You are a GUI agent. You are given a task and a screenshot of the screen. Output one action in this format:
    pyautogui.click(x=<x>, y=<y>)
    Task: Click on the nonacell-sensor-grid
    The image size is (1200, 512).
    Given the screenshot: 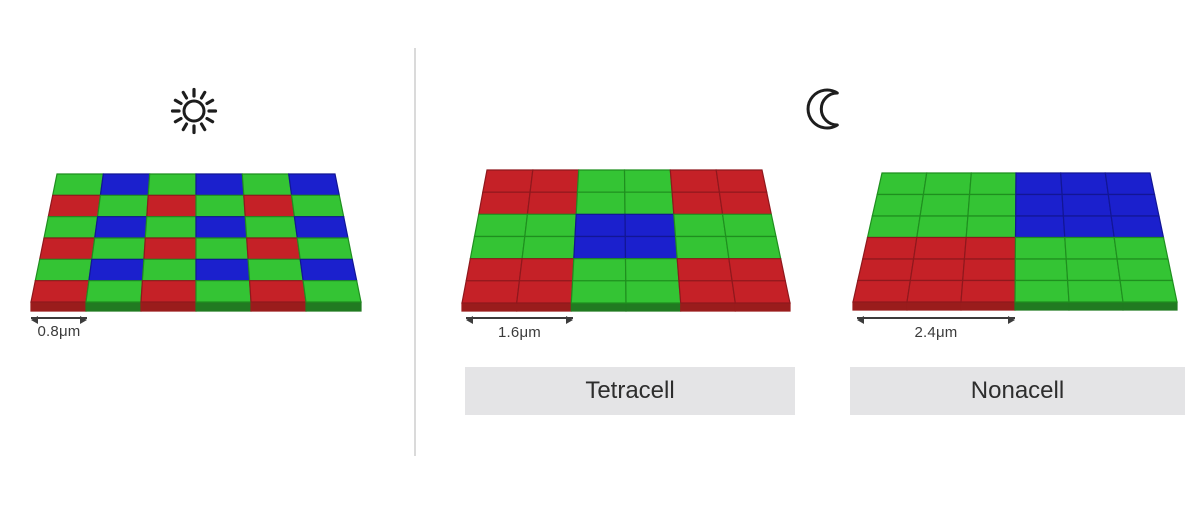 What is the action you would take?
    pyautogui.click(x=1015, y=241)
    